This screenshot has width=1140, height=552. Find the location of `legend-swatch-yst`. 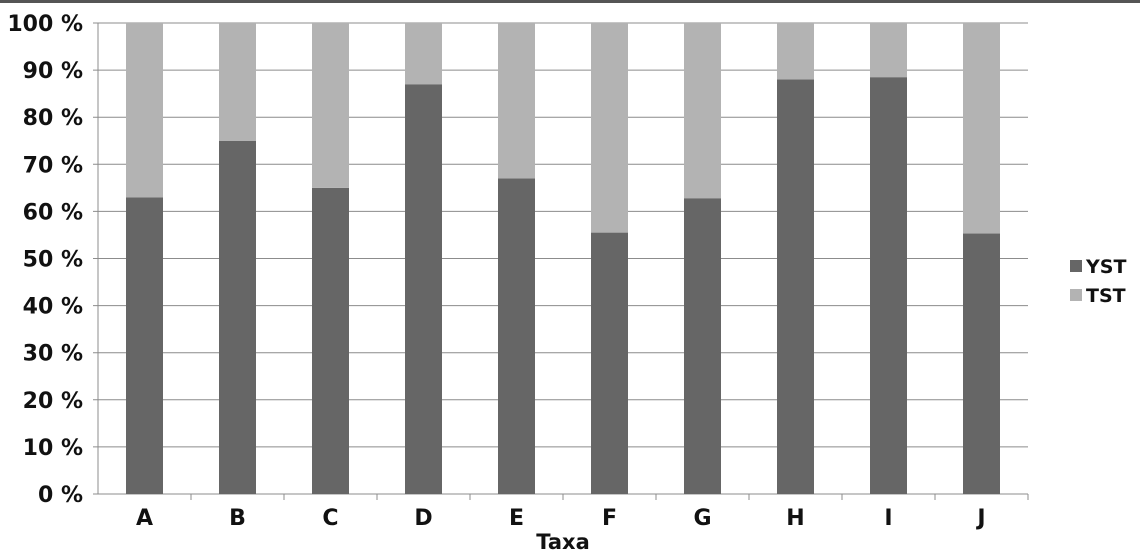

legend-swatch-yst is located at coordinates (1076, 266).